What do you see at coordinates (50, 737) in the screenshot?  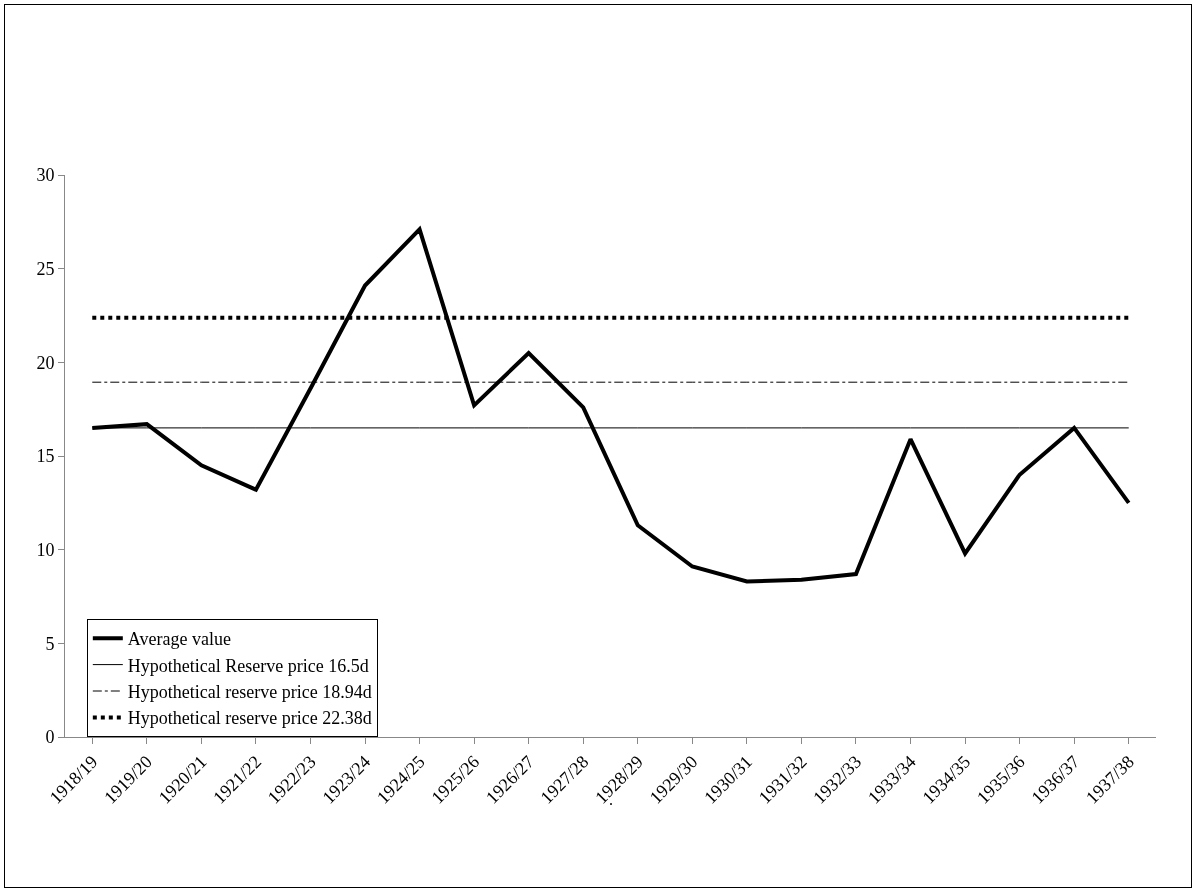 I see `y-tick-label: 0` at bounding box center [50, 737].